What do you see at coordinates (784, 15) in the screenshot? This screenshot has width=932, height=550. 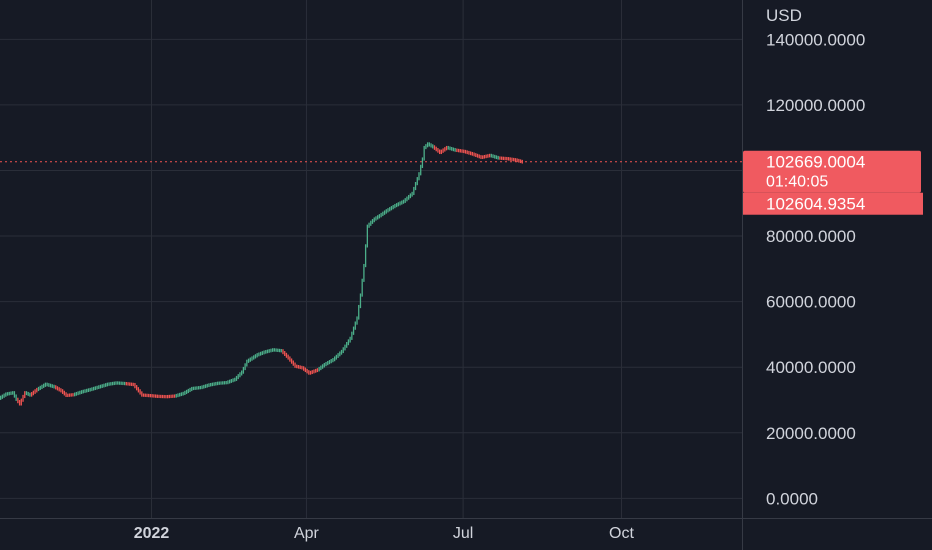 I see `currency-label: USD` at bounding box center [784, 15].